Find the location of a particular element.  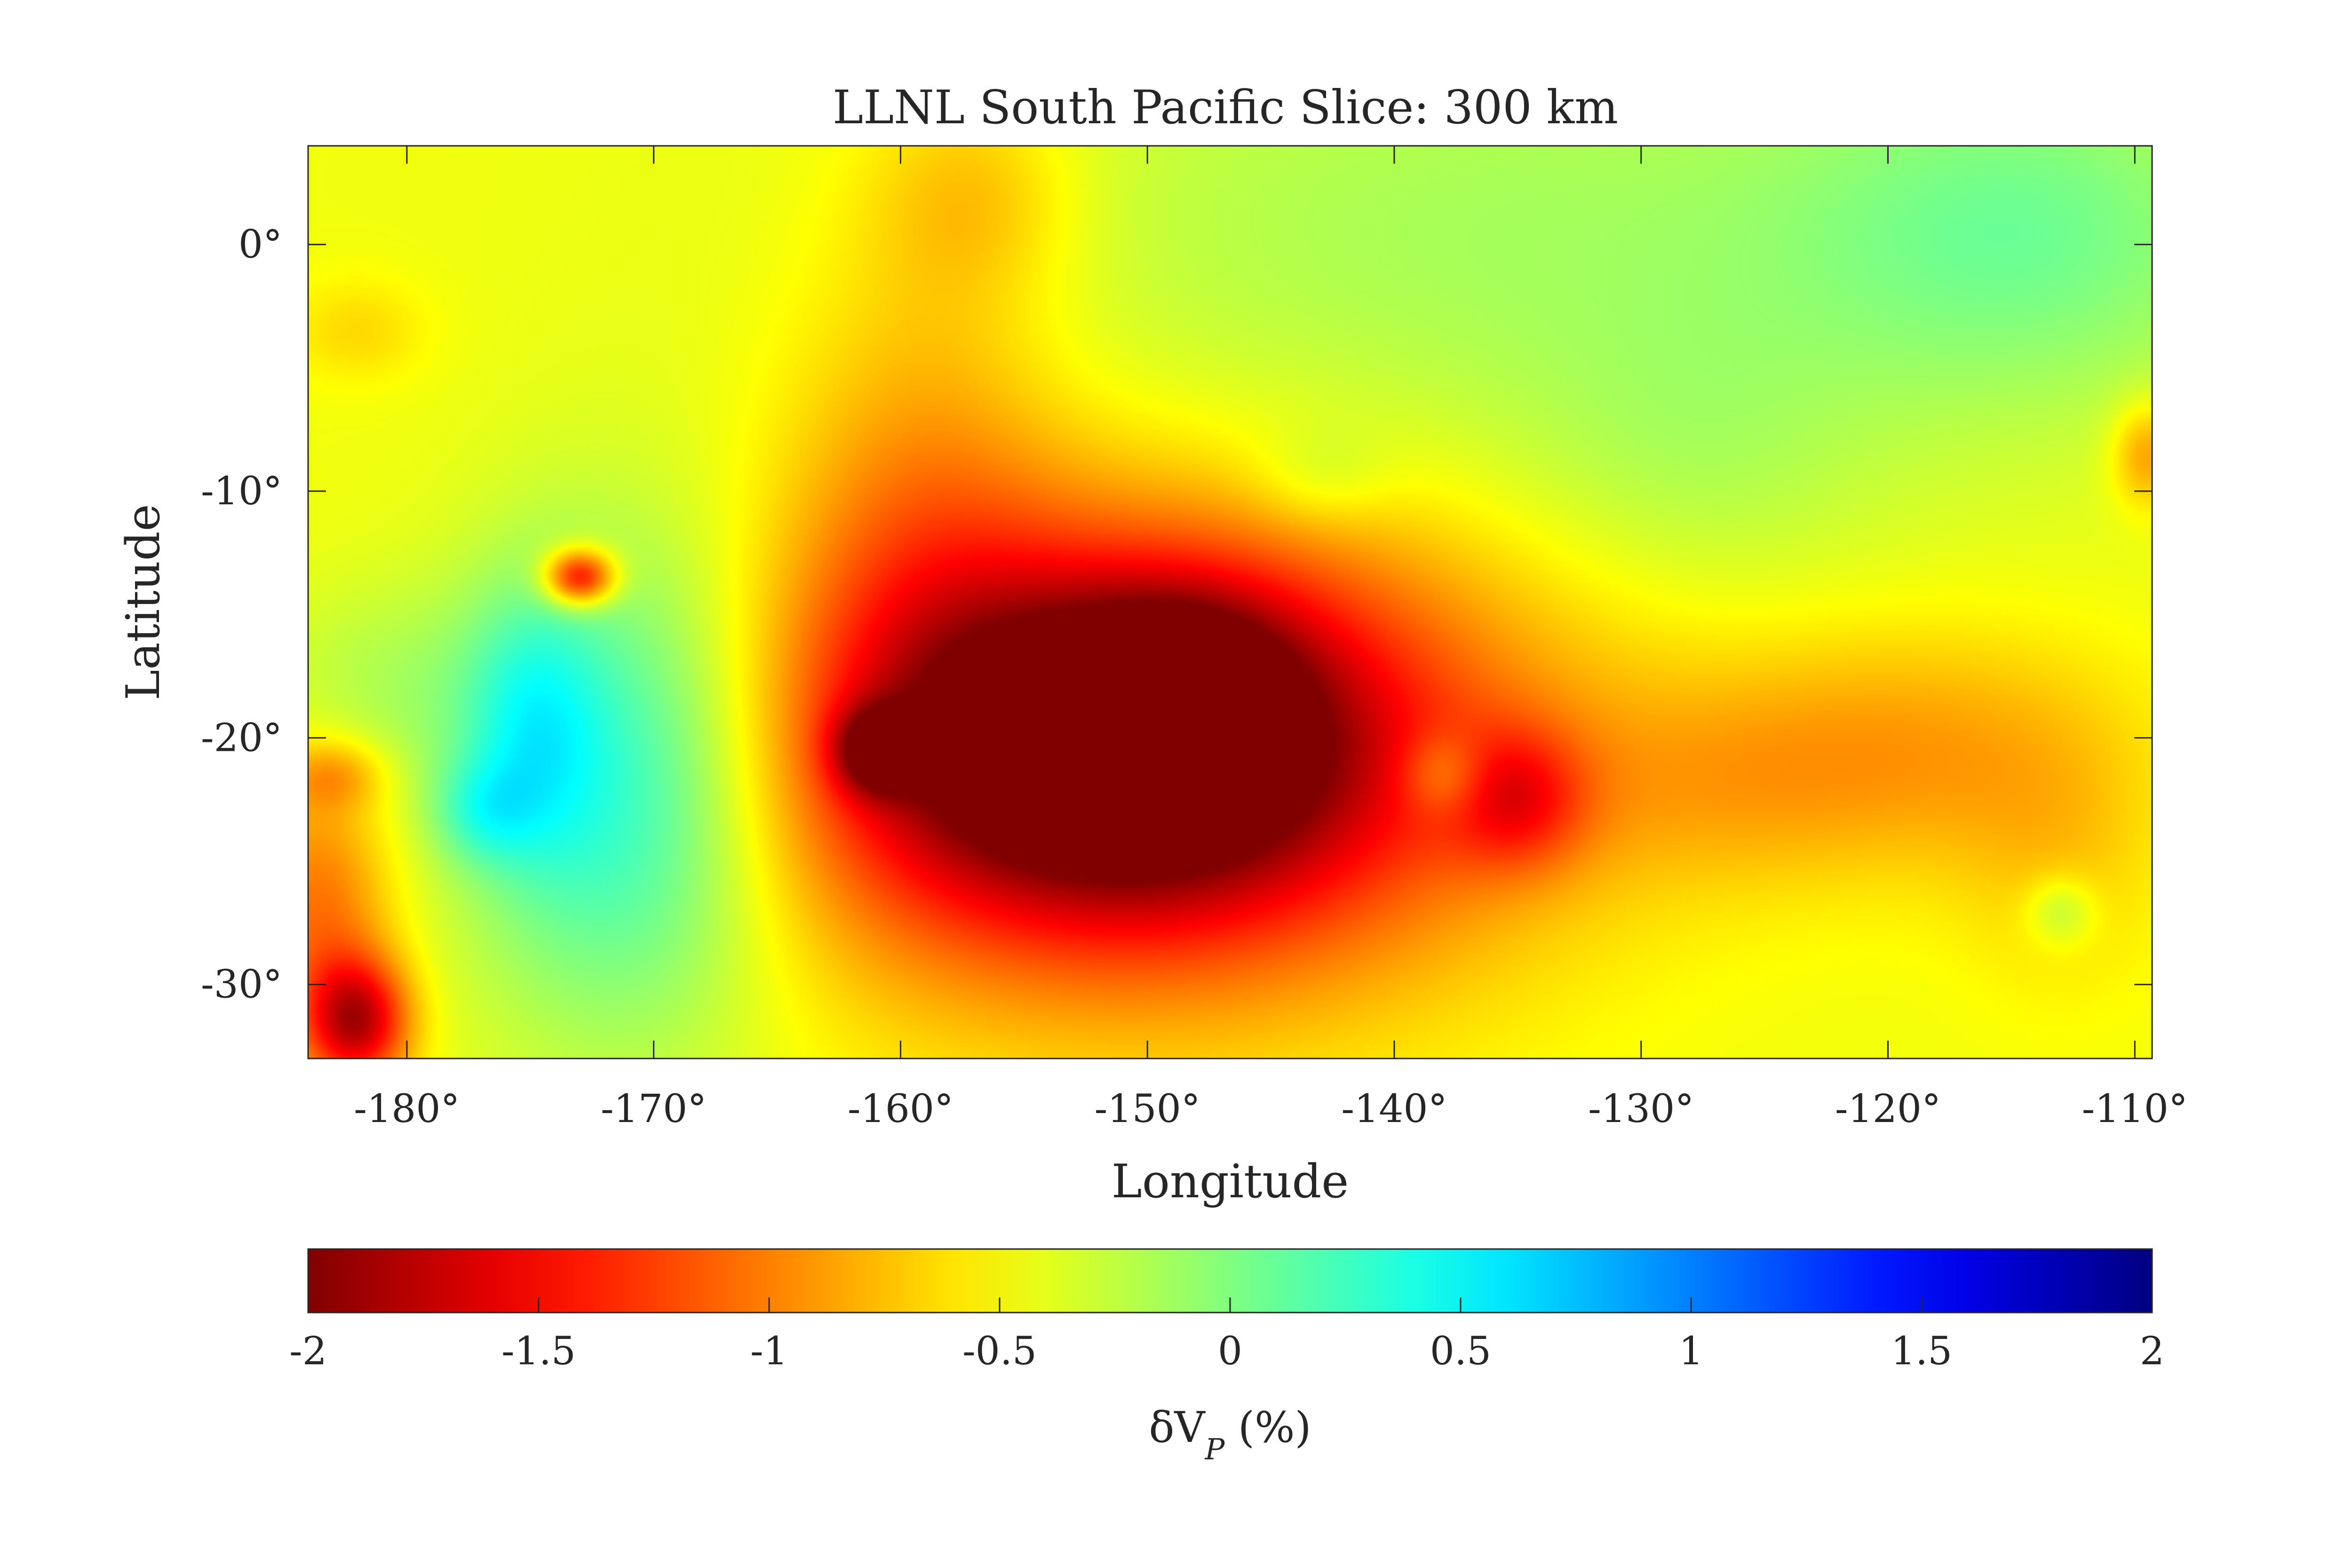

colorbar-label-subscript: P is located at coordinates (1215, 1449).